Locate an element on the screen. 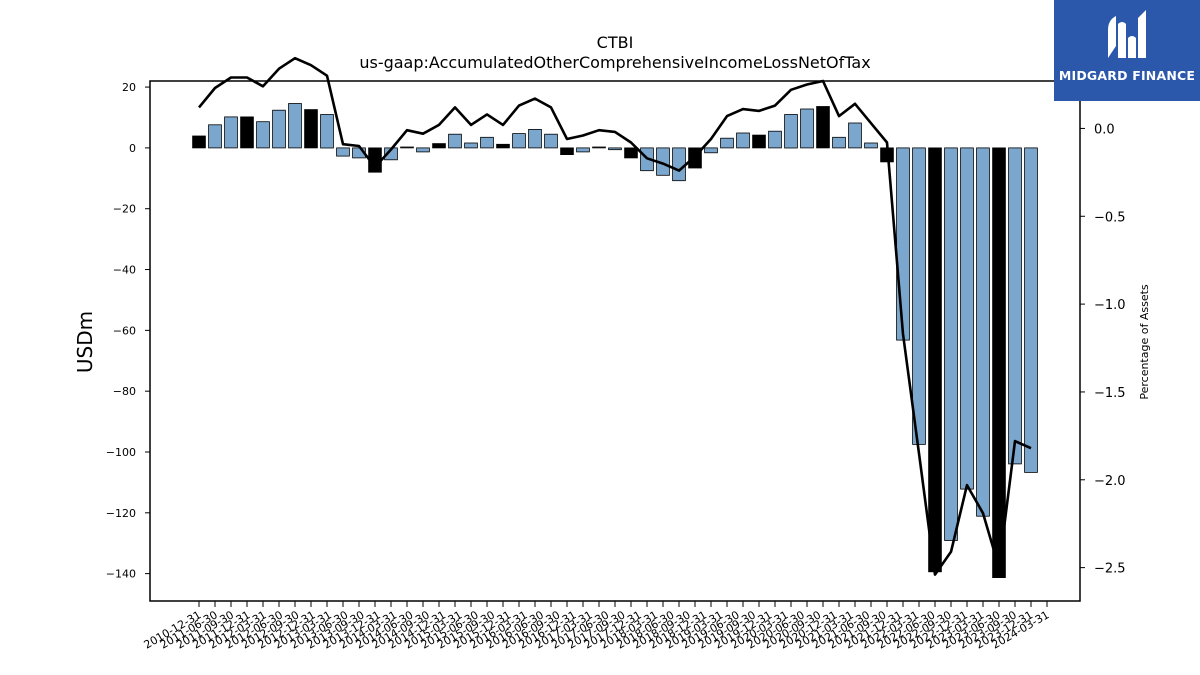 This screenshot has width=1200, height=675. y-axis: 20 0 −20 −40 −60 −80 −100 −120 −140 is located at coordinates (128, 331).